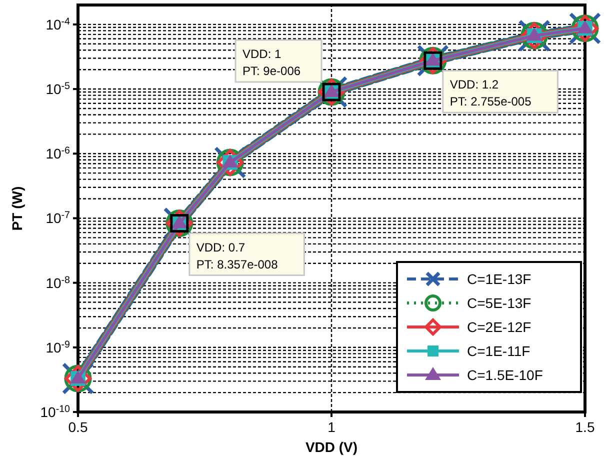 This screenshot has height=460, width=605. Describe the element at coordinates (237, 256) in the screenshot. I see `annotation: VDD: 0.7 PT: 8.357e-008` at that location.